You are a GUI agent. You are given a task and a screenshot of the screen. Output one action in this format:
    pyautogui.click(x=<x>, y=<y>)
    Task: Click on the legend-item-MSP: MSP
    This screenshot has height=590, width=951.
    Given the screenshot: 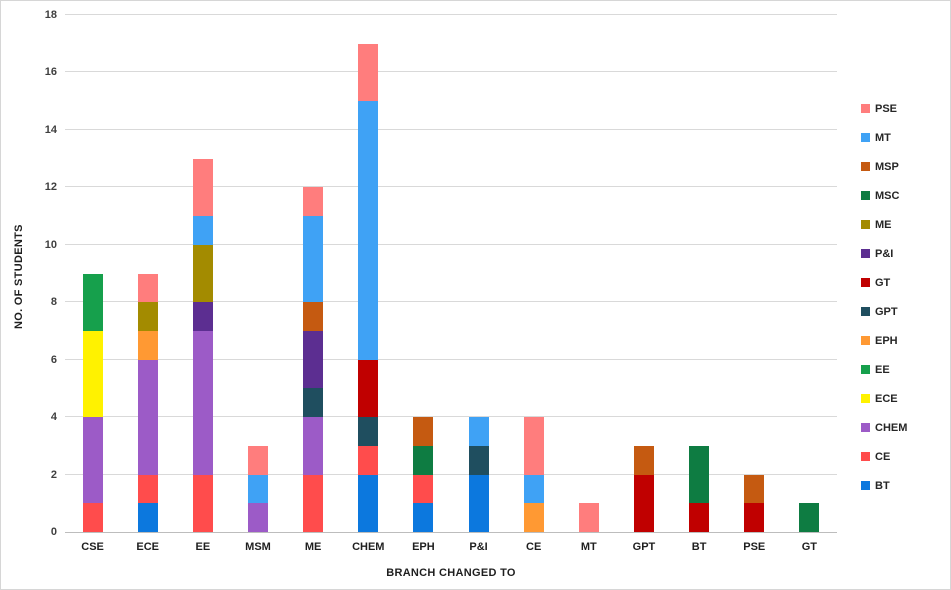 What is the action you would take?
    pyautogui.click(x=884, y=166)
    